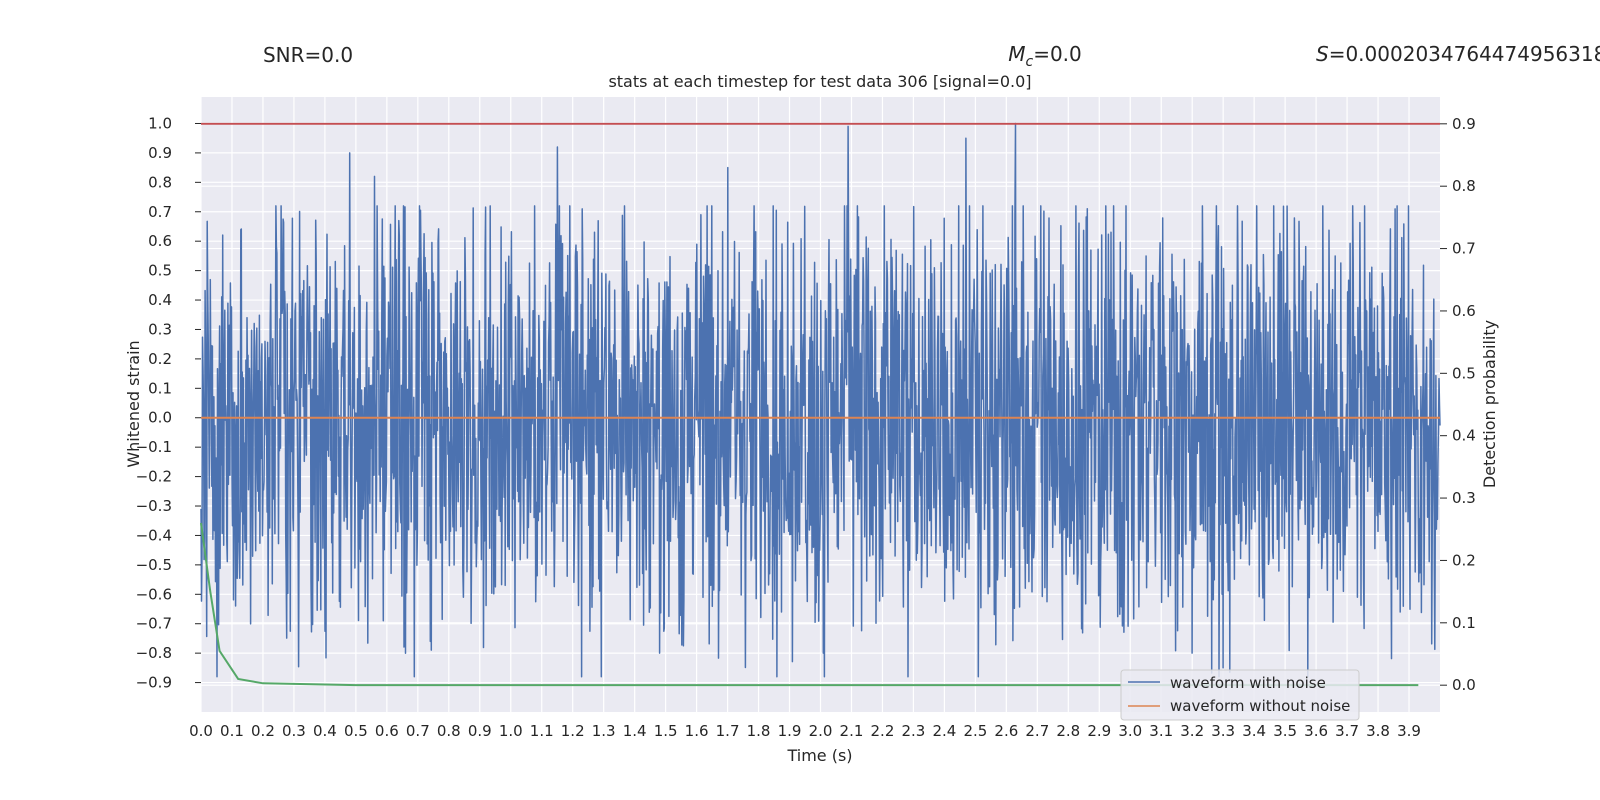 This screenshot has height=800, width=1600. Describe the element at coordinates (1057, 54) in the screenshot. I see `chirp-mass-value: =0.0` at that location.